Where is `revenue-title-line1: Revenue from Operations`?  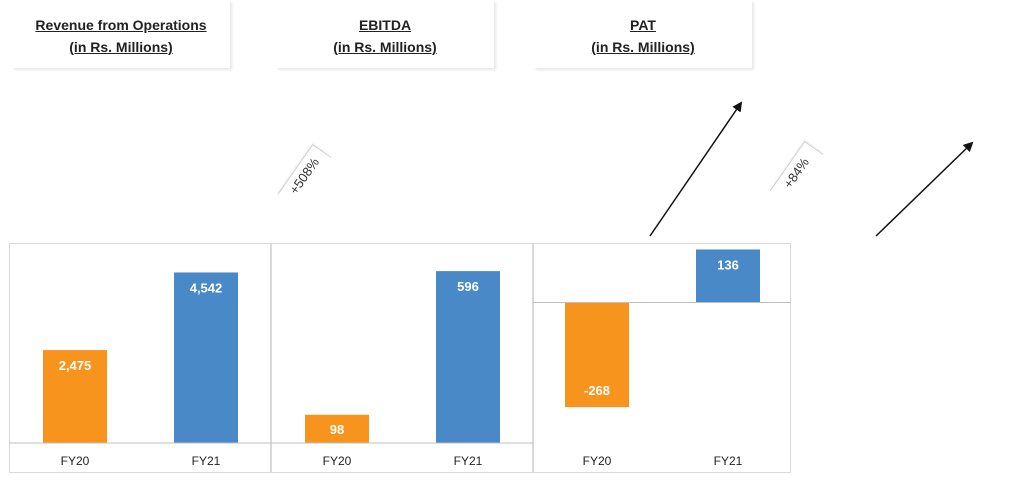 revenue-title-line1: Revenue from Operations is located at coordinates (121, 25).